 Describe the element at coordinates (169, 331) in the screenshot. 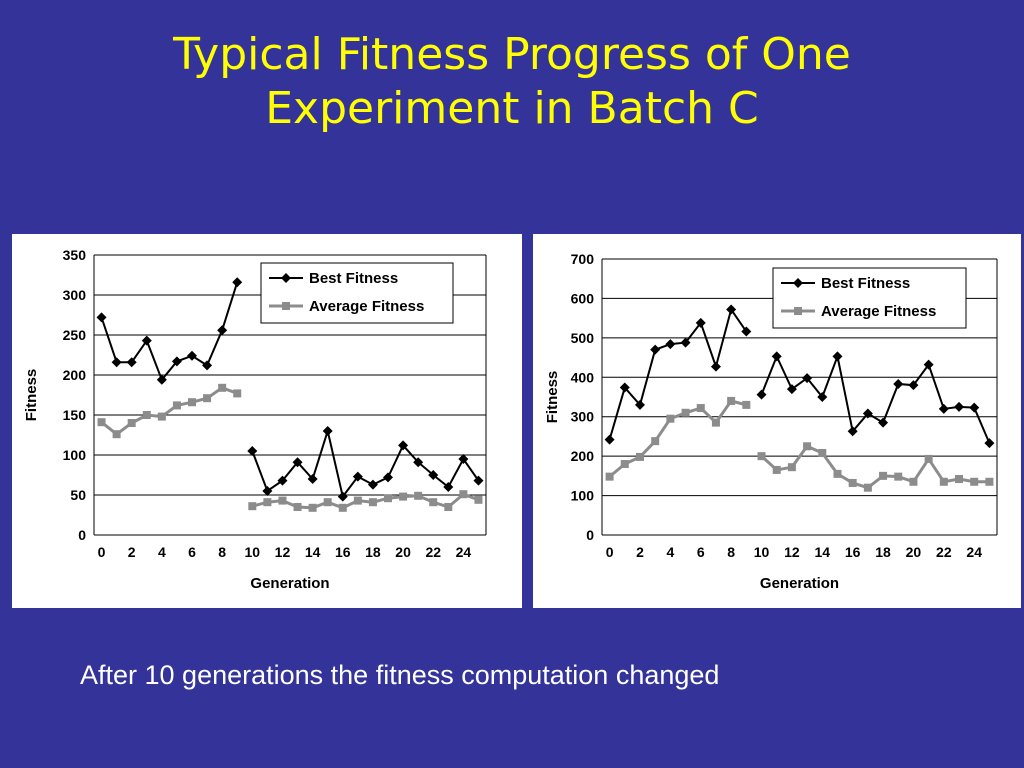

I see `chart-0-series-best-line` at that location.